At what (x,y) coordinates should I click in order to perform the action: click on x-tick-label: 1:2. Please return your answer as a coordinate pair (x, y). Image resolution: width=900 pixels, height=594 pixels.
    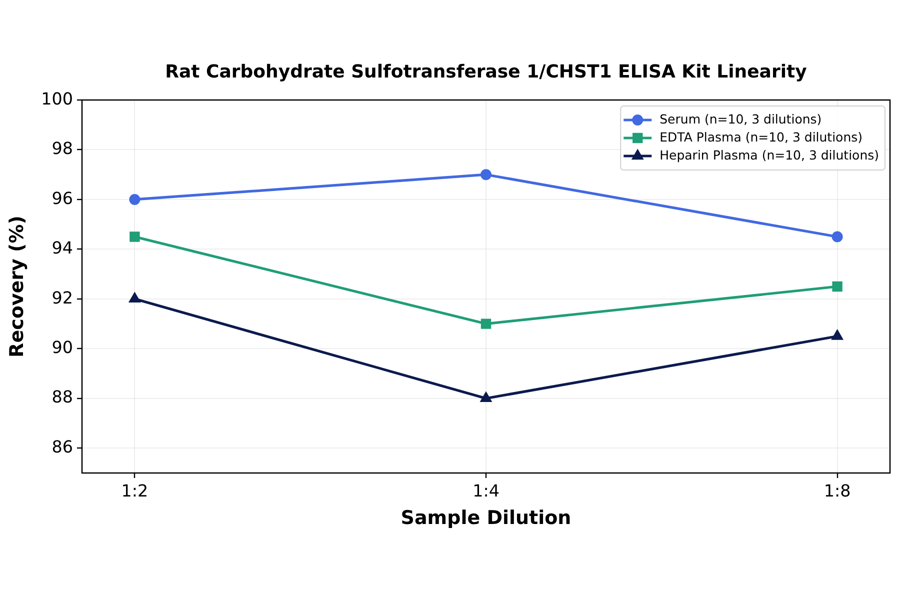
    Looking at the image, I should click on (134, 490).